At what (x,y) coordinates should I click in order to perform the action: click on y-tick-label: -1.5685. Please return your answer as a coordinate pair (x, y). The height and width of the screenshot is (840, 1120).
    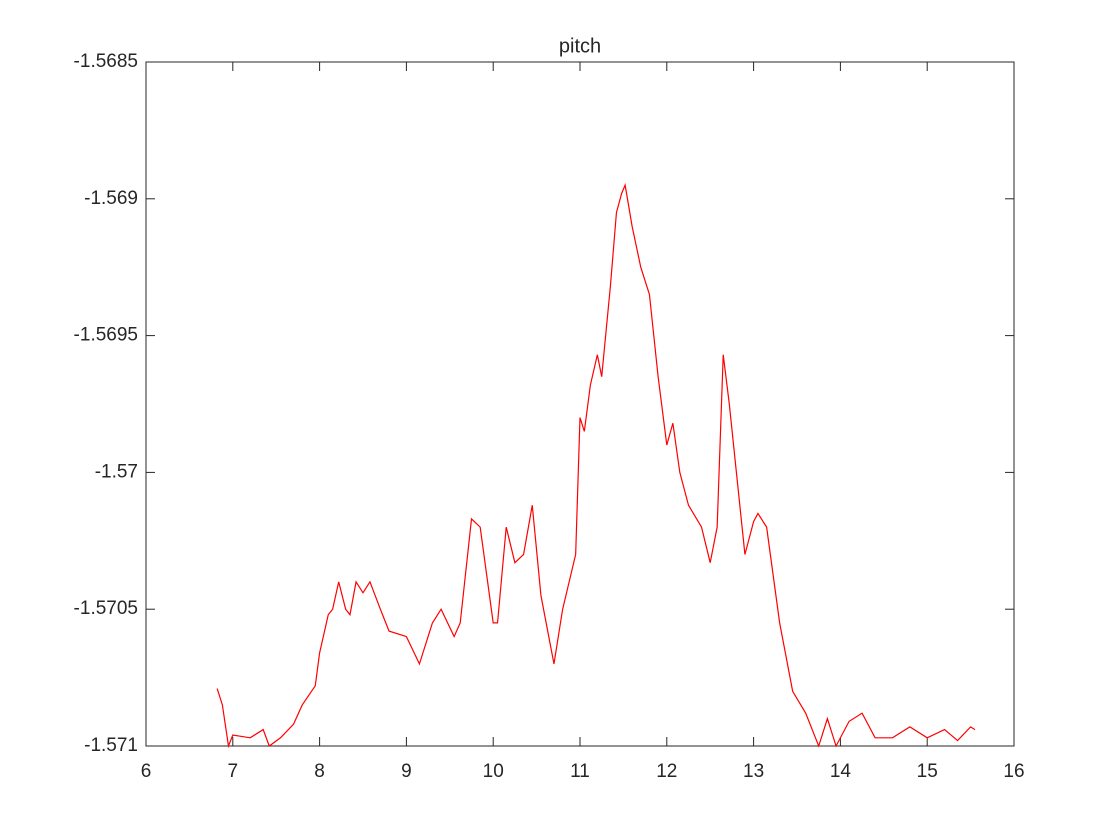
    Looking at the image, I should click on (106, 61).